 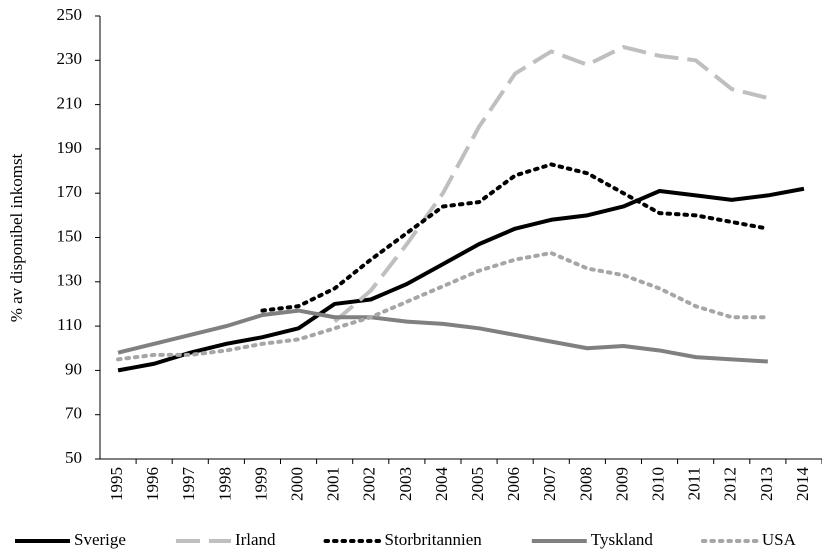 I want to click on x-tick-label: 2011, so click(x=694, y=483).